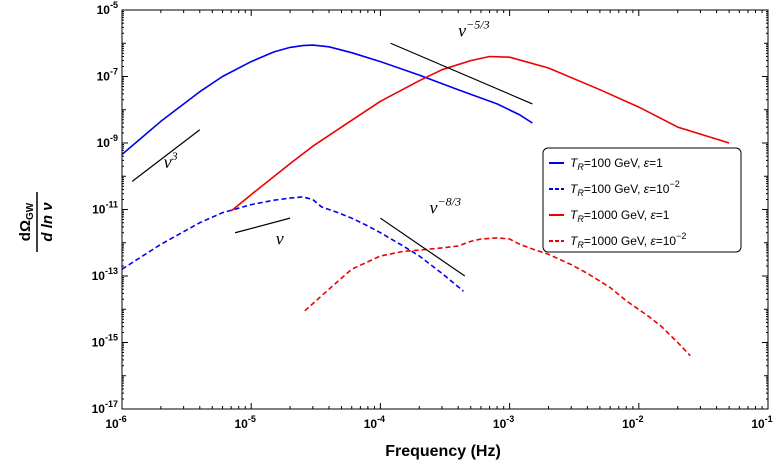 This screenshot has width=783, height=461. I want to click on y-tick-labels: 10⁻⁵ 10⁻⁷ 10⁻⁹ 10⁻¹¹ 10⁻¹³ 10⁻¹⁵ 10⁻¹⁷, so click(105, 208).